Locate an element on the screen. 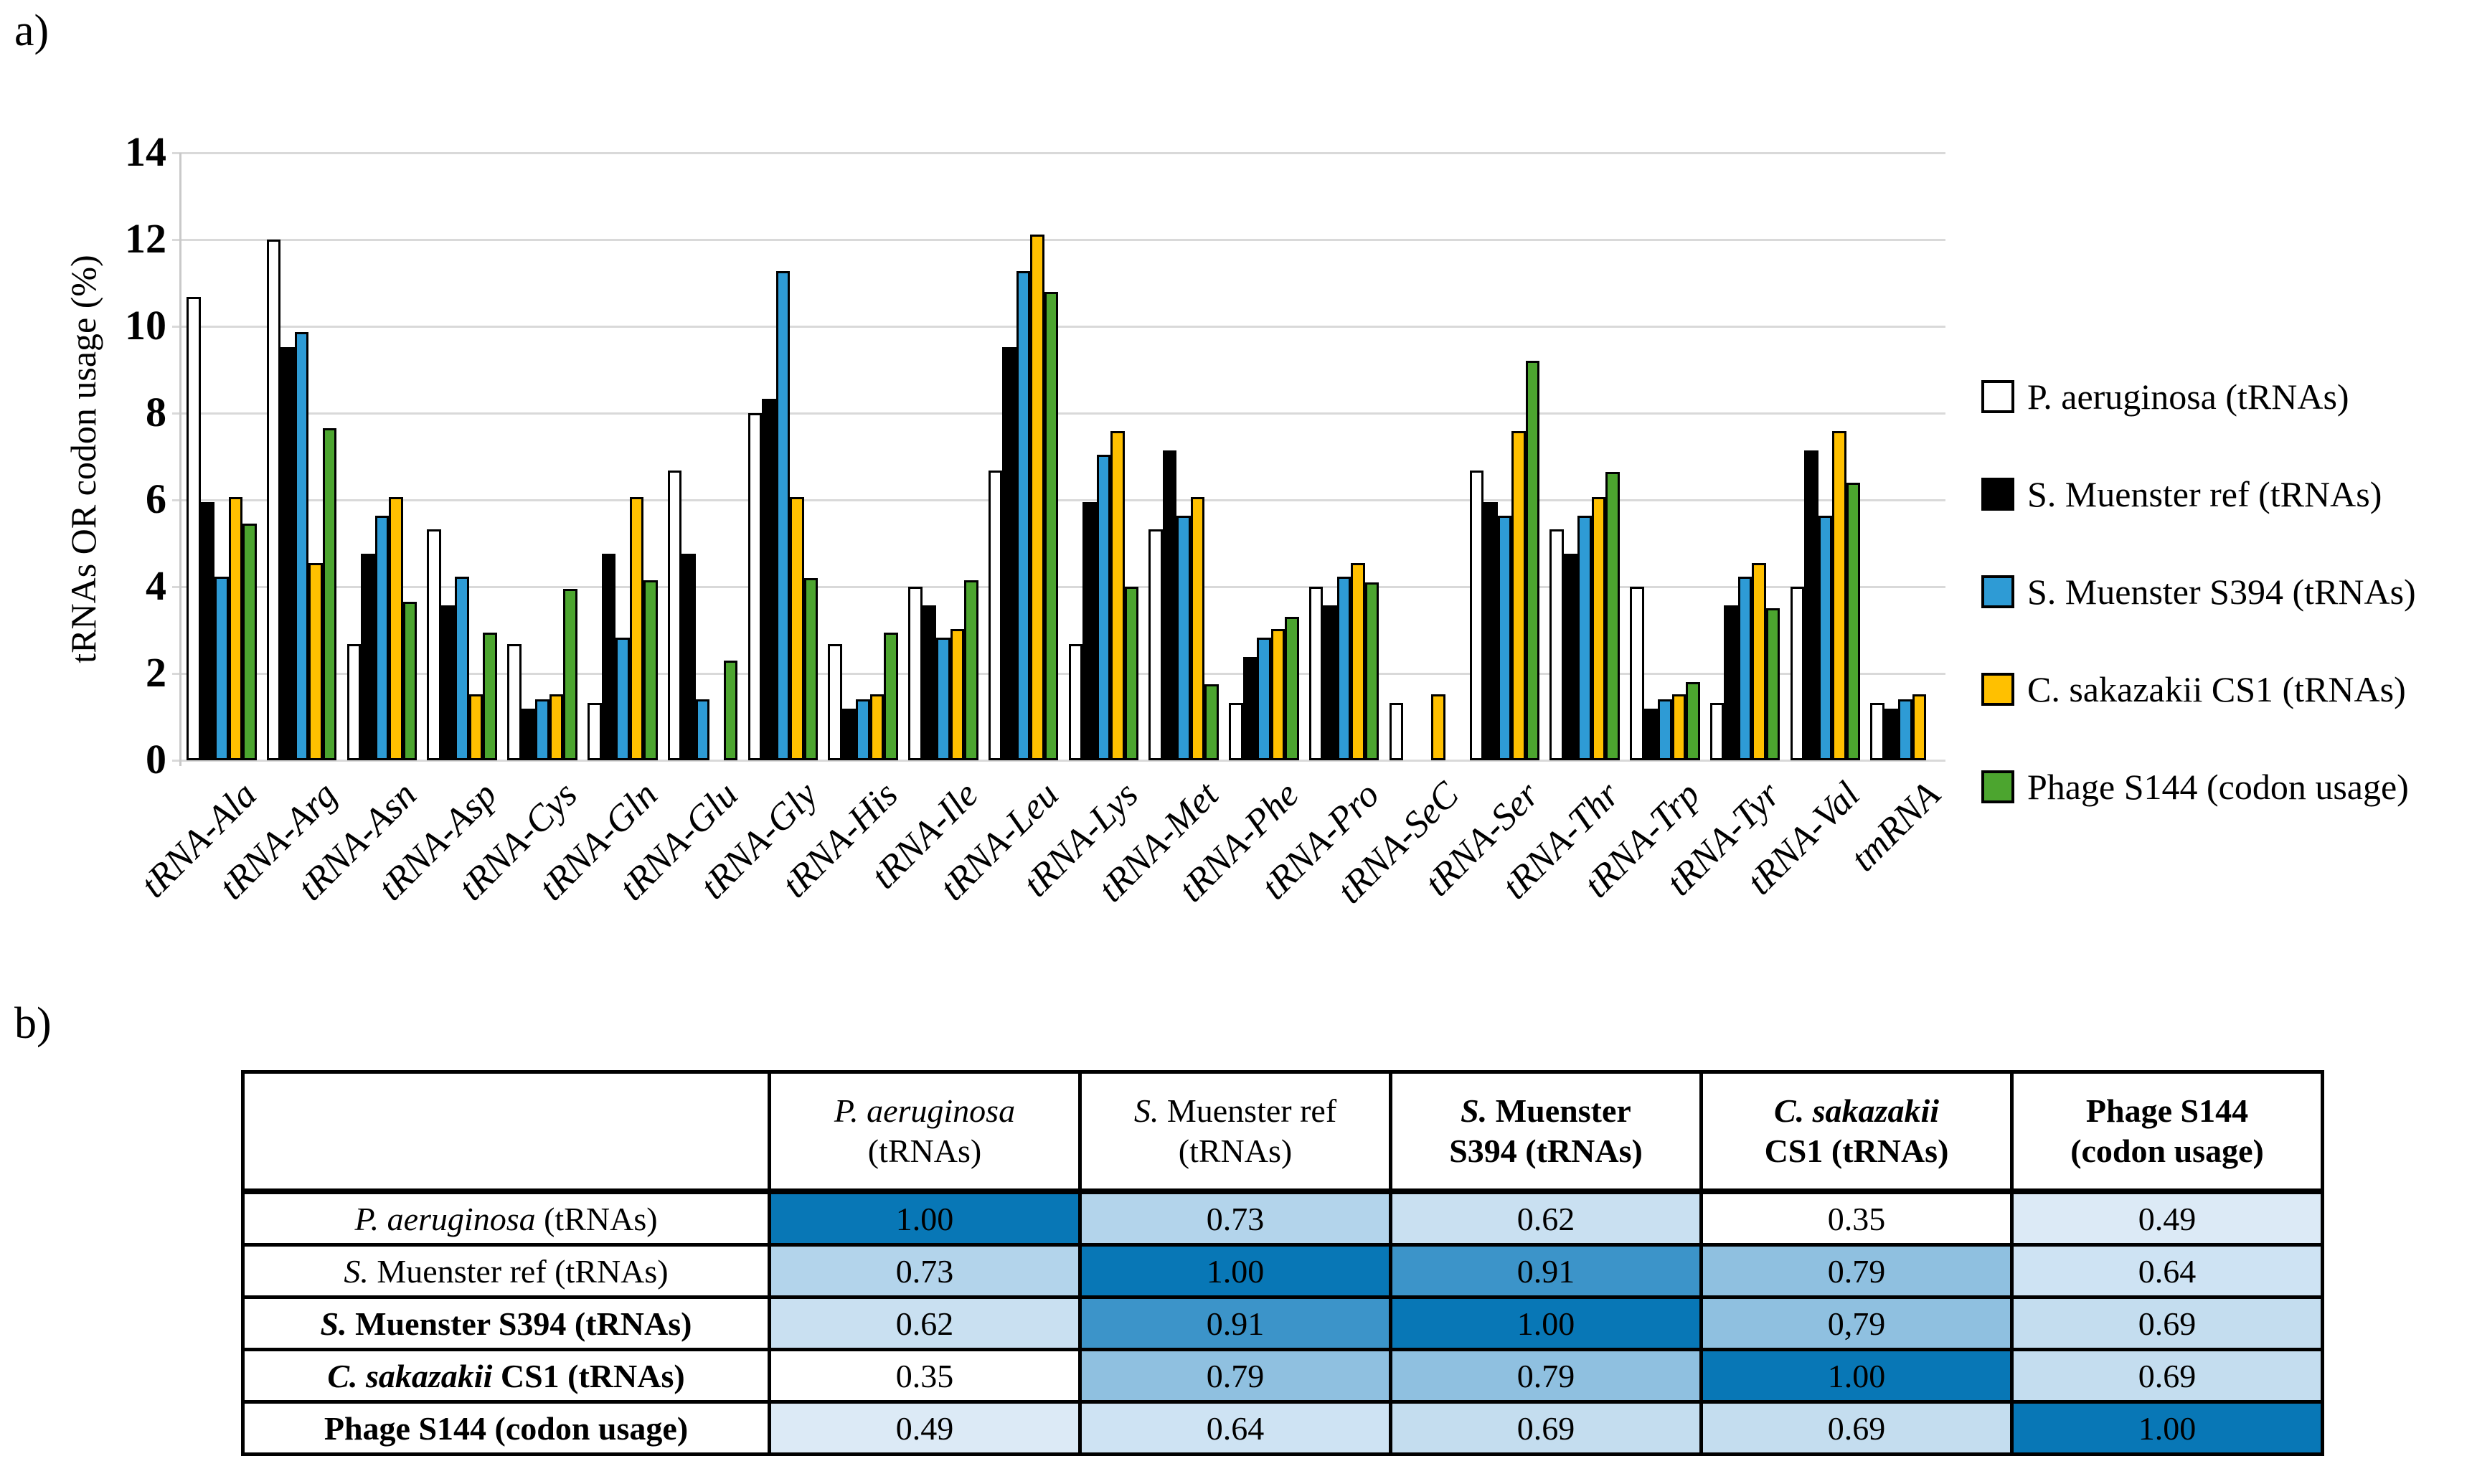  bar-C-tmRNA is located at coordinates (1919, 727).